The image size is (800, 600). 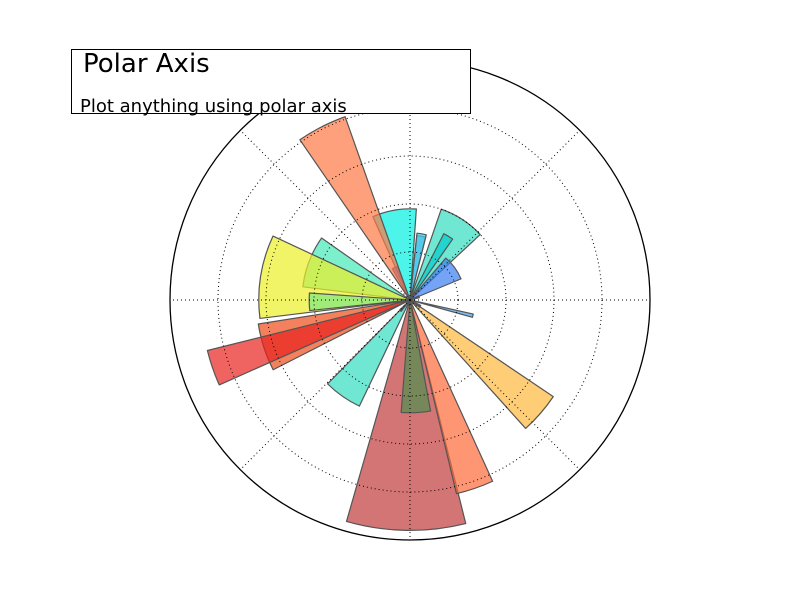 What do you see at coordinates (146, 64) in the screenshot?
I see `chart-title: Polar Axis` at bounding box center [146, 64].